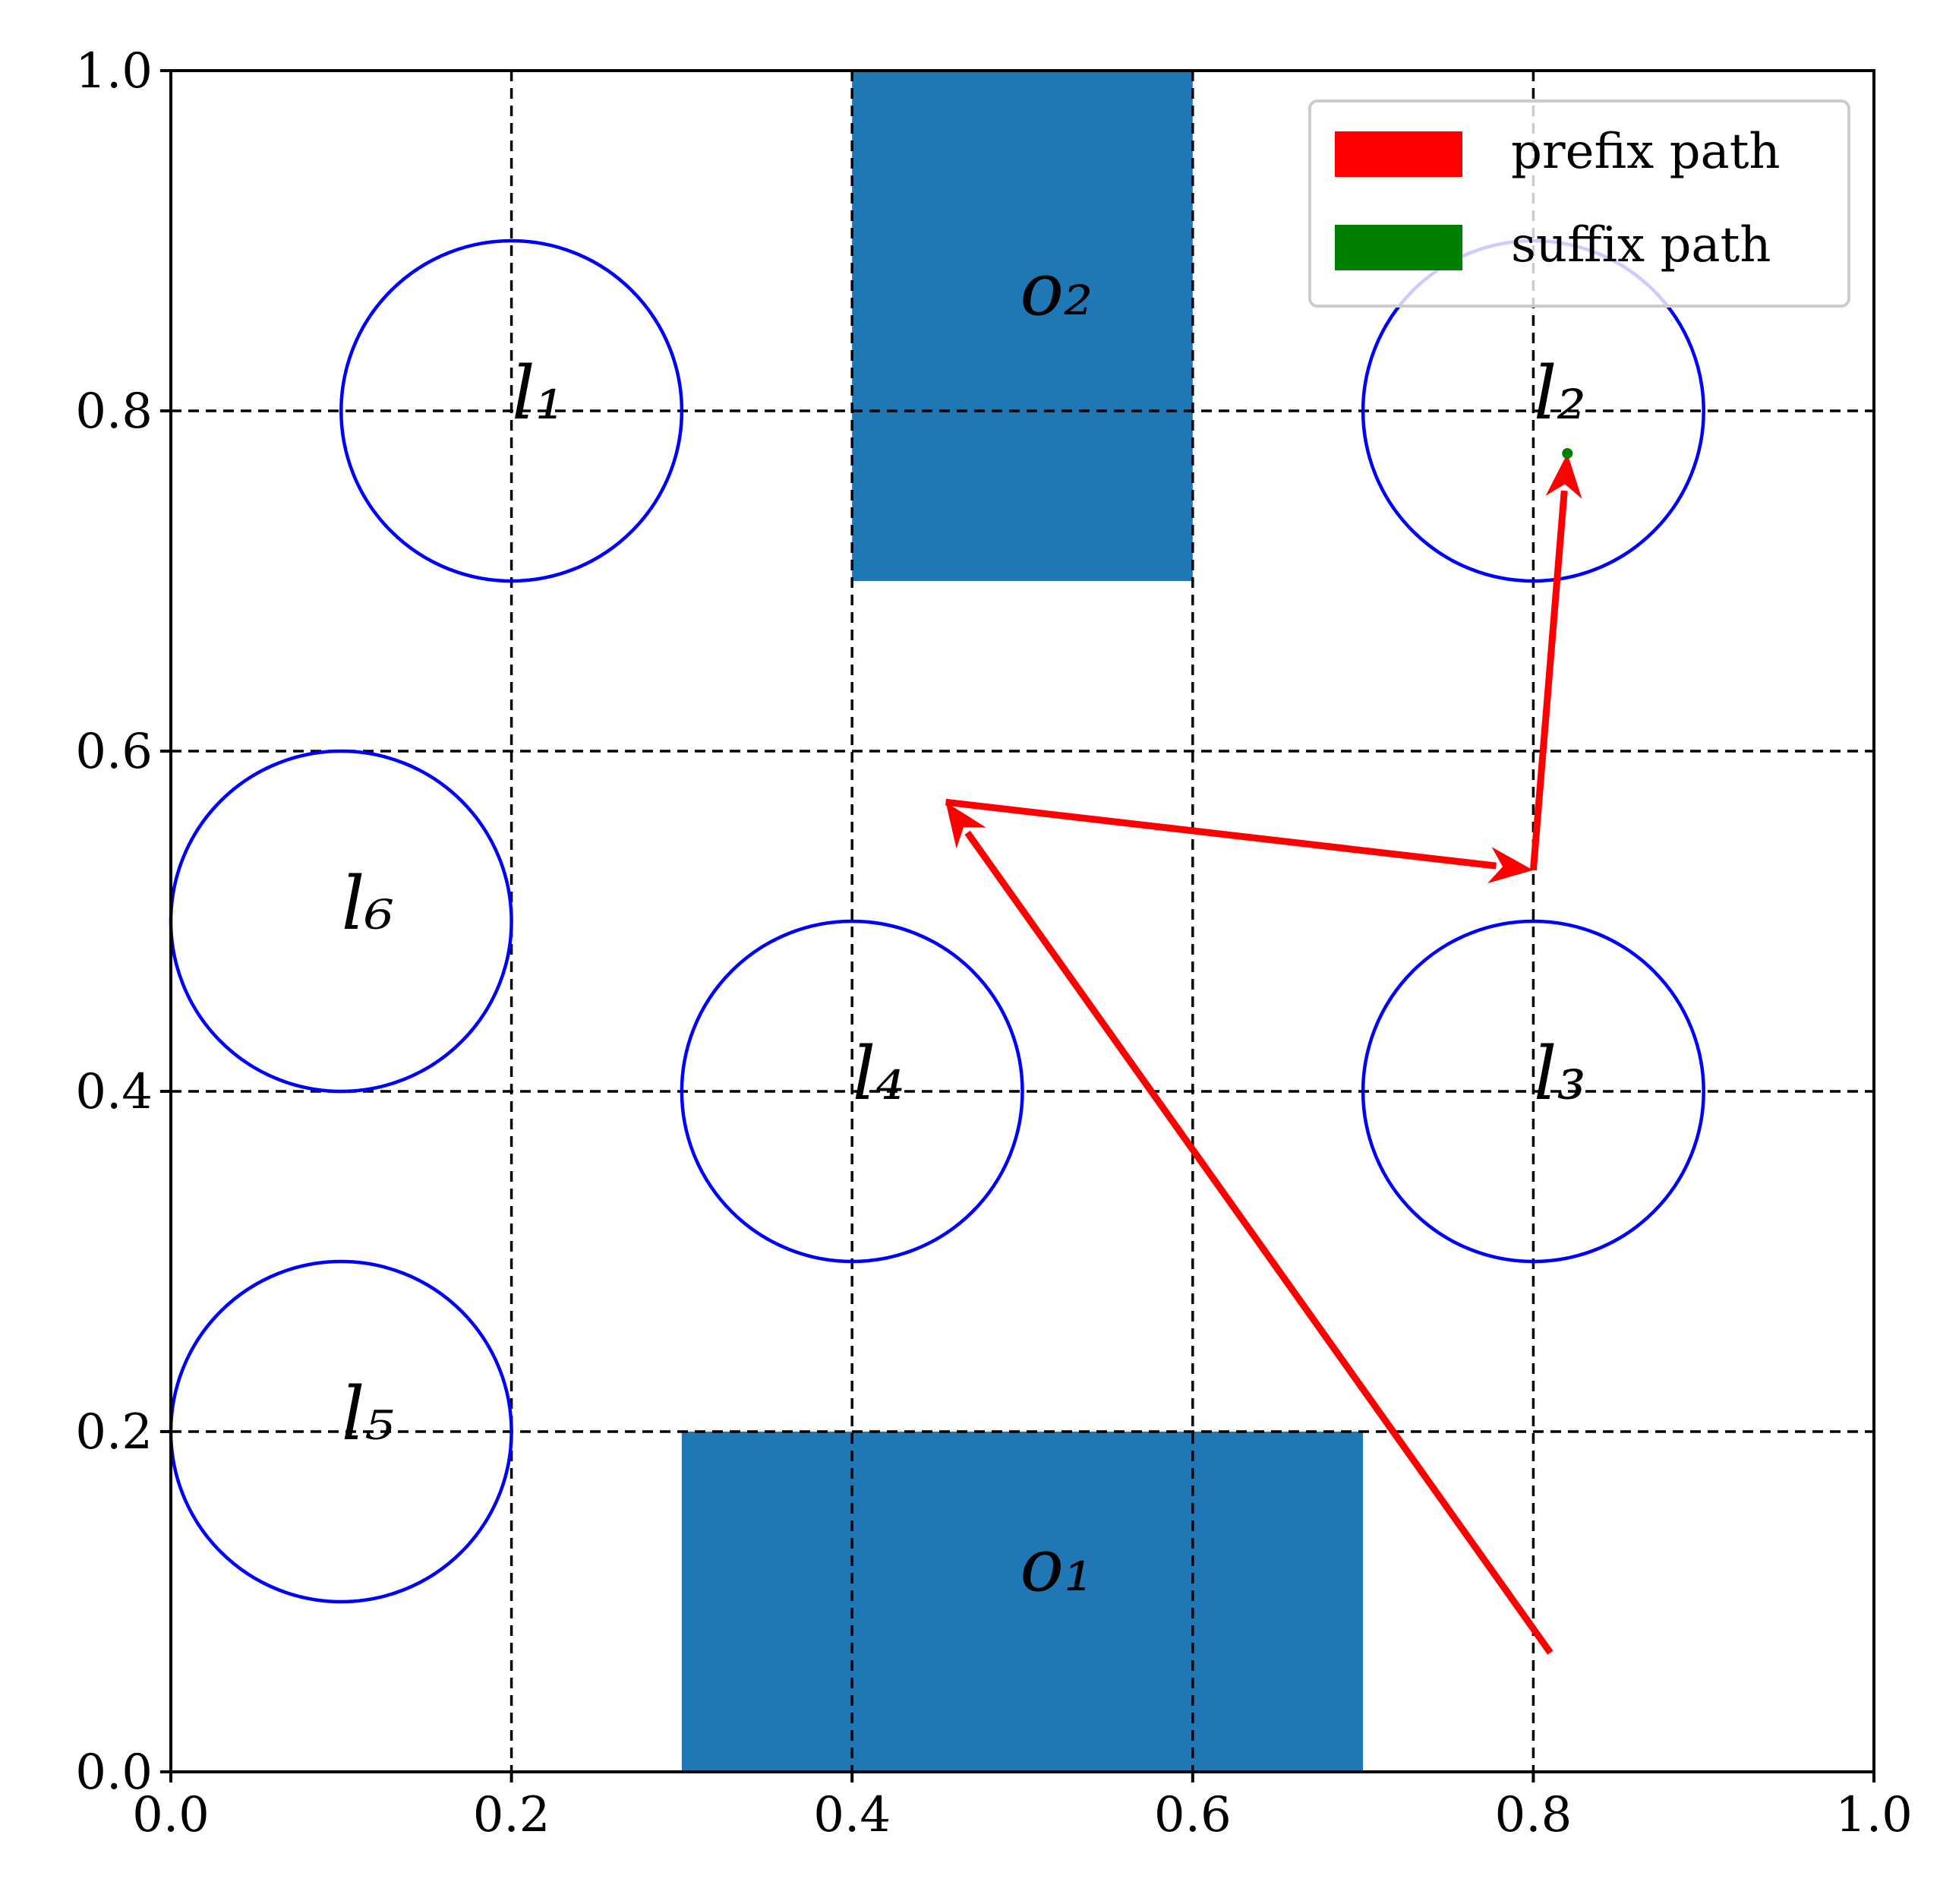  What do you see at coordinates (511, 1815) in the screenshot?
I see `x-tick-label-1: 0.2` at bounding box center [511, 1815].